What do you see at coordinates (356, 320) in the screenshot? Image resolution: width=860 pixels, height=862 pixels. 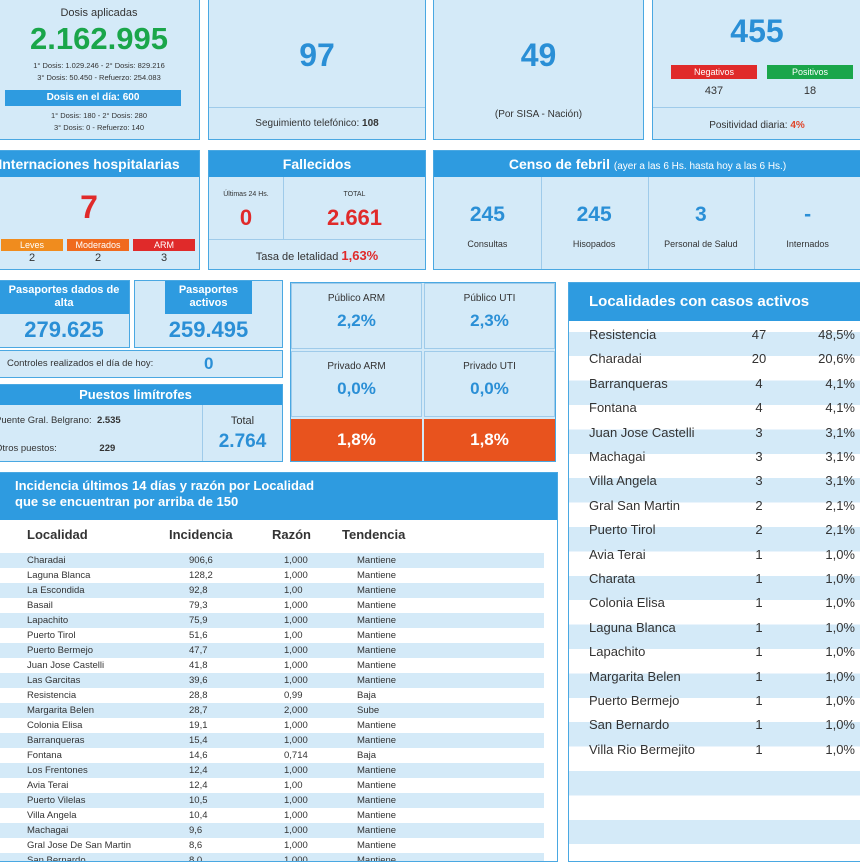 I see `occupancy-value: 2,2%` at bounding box center [356, 320].